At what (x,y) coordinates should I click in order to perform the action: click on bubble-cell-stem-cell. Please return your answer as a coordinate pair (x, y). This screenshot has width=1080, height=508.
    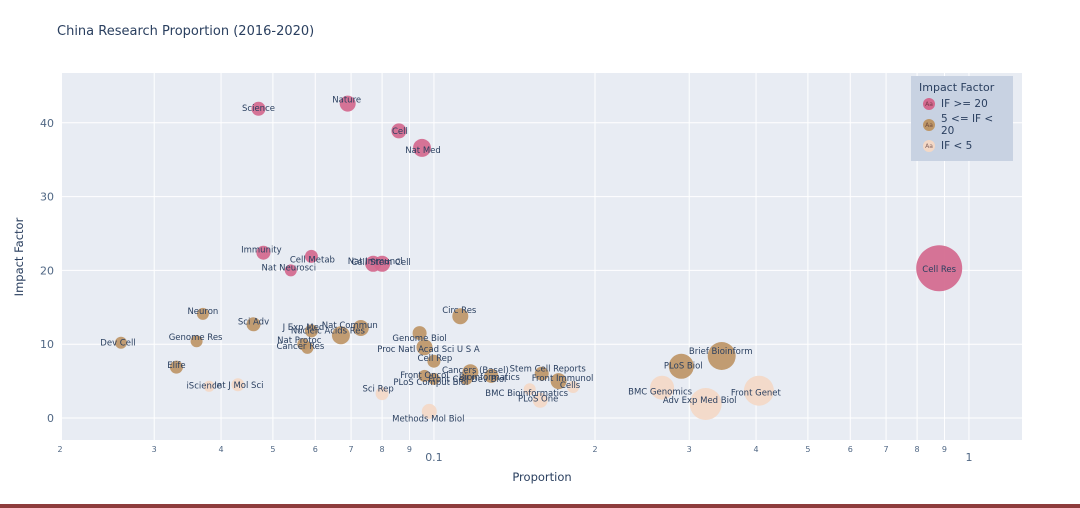
    Looking at the image, I should click on (382, 263).